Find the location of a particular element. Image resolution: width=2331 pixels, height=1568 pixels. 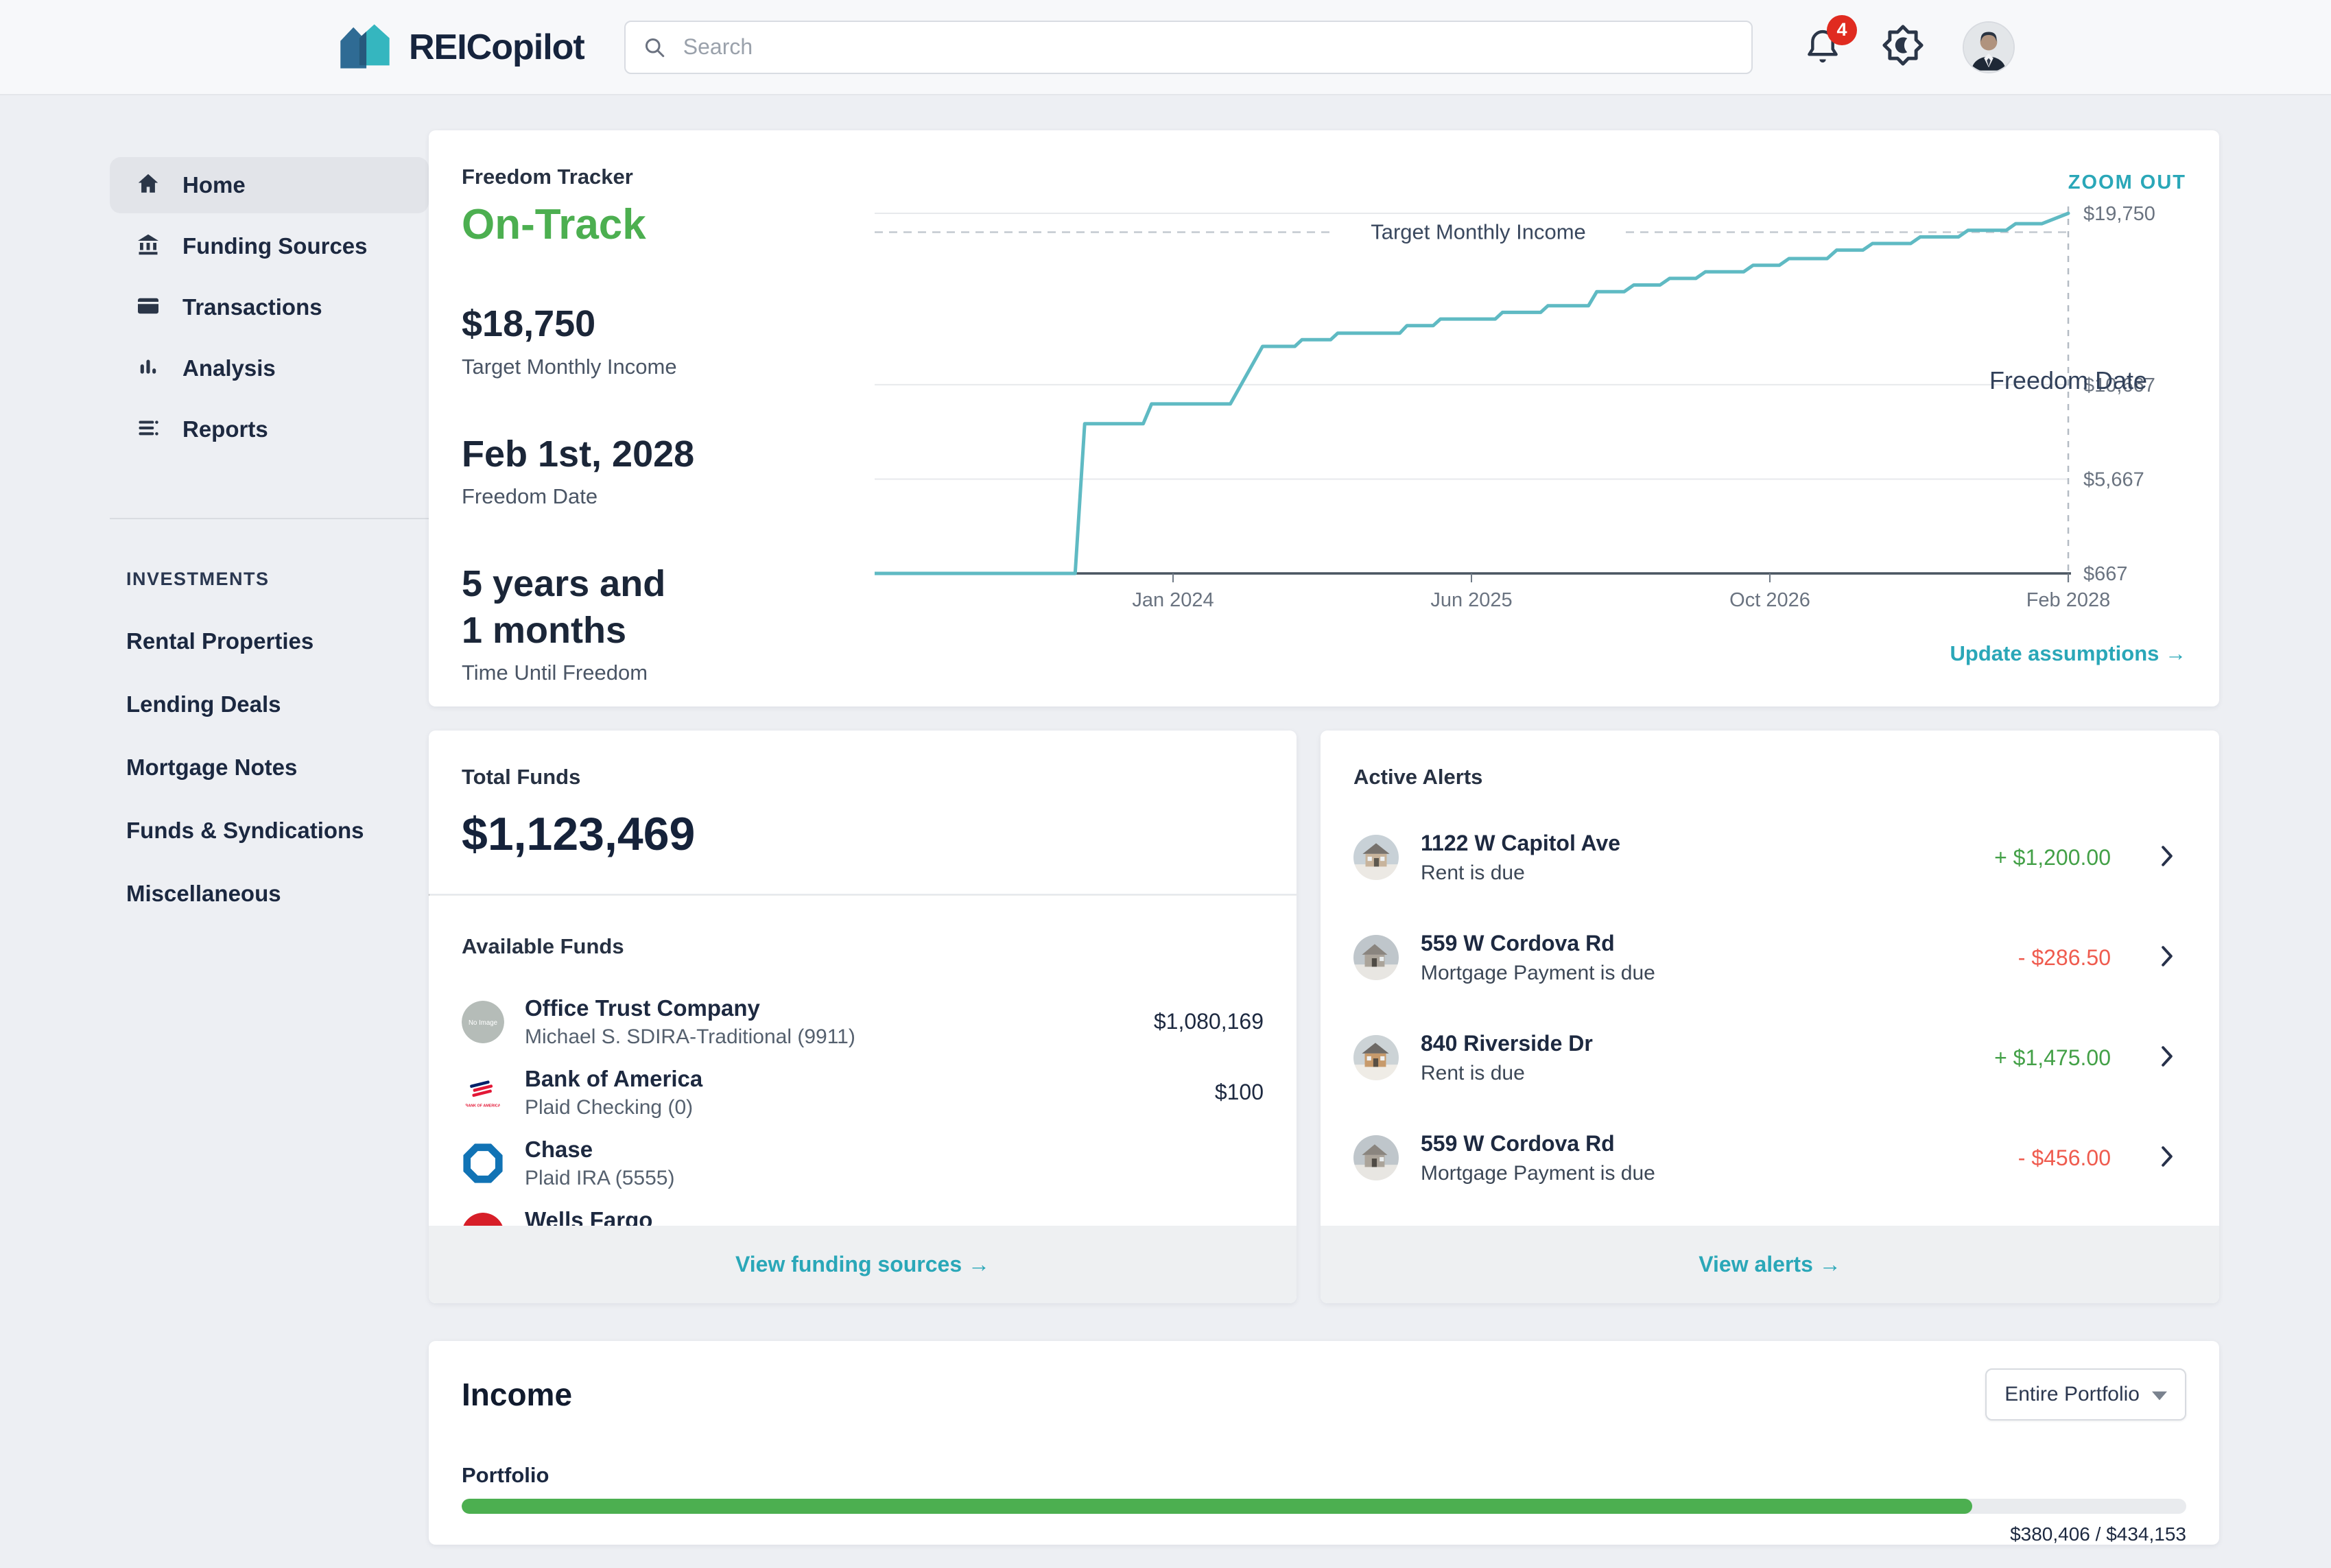

bell-icon is located at coordinates (1822, 50).